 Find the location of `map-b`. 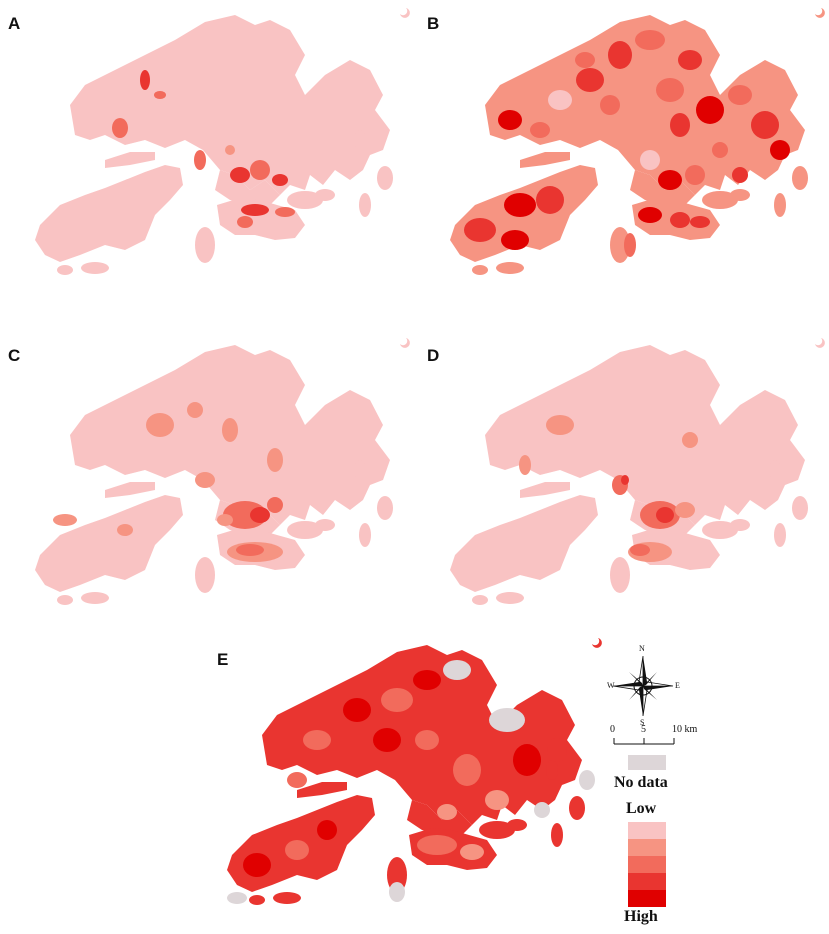

map-b is located at coordinates (637, 141).